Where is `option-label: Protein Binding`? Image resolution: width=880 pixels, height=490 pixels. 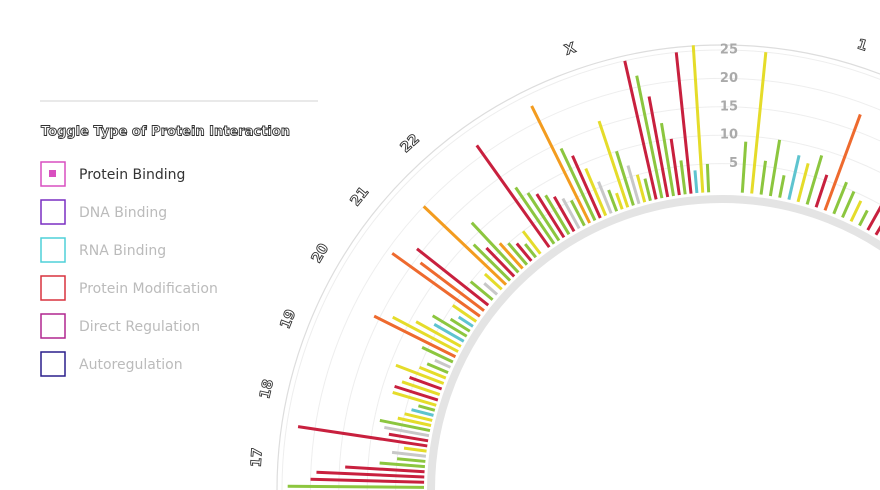 option-label: Protein Binding is located at coordinates (132, 175).